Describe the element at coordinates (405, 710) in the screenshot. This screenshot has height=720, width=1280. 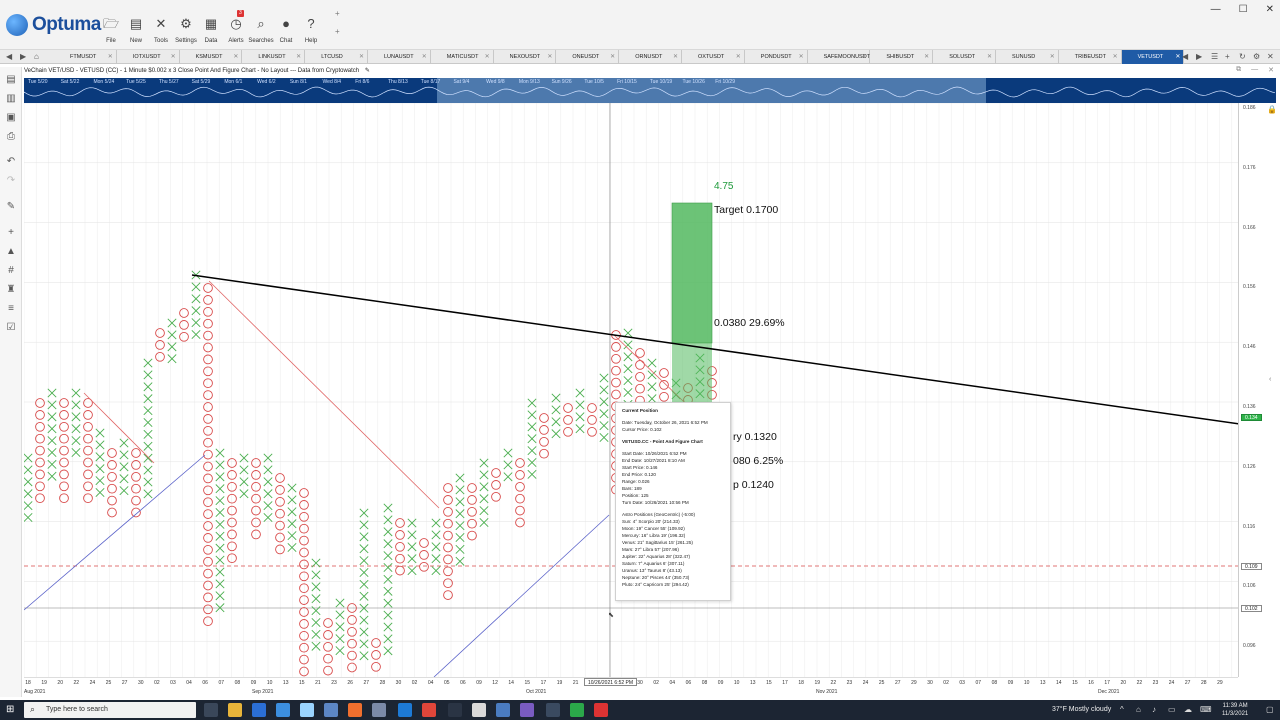
I see `edge-icon` at that location.